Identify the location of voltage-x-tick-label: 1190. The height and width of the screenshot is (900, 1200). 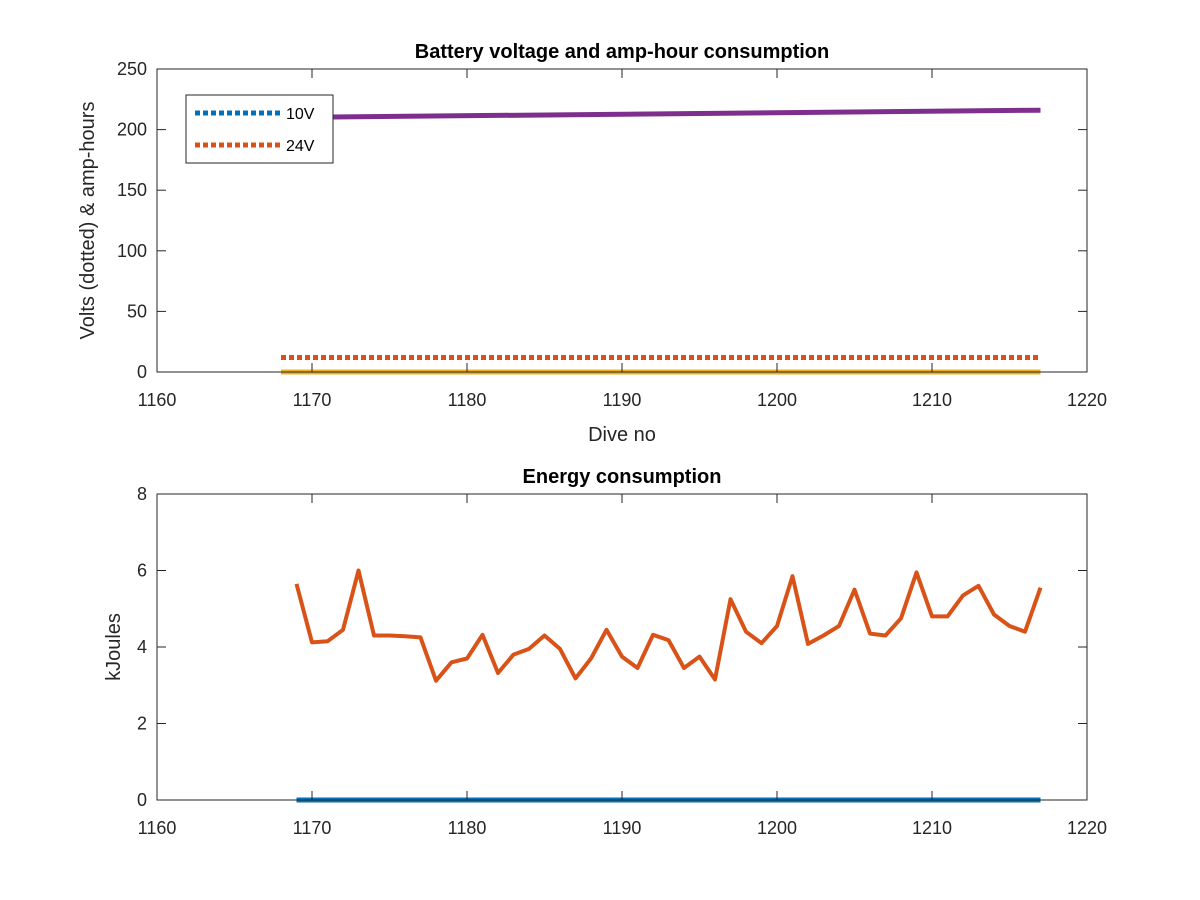
(622, 400).